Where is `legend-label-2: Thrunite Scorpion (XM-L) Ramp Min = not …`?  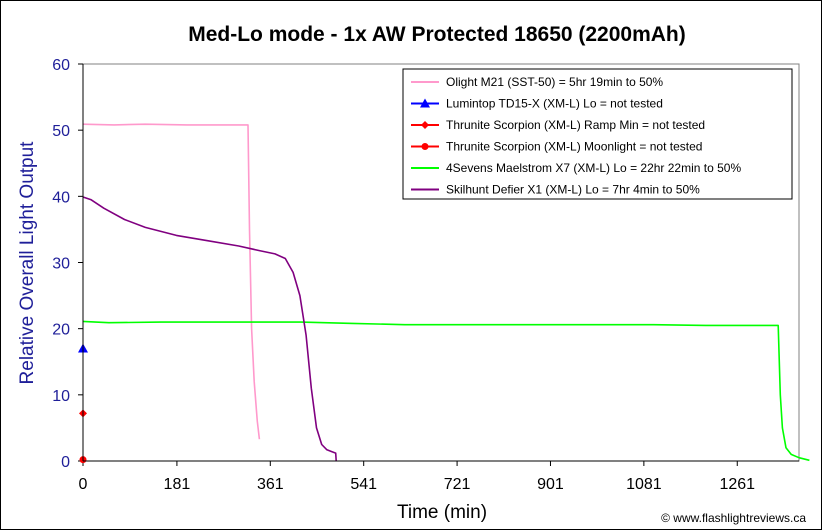
legend-label-2: Thrunite Scorpion (XM-L) Ramp Min = not … is located at coordinates (575, 125).